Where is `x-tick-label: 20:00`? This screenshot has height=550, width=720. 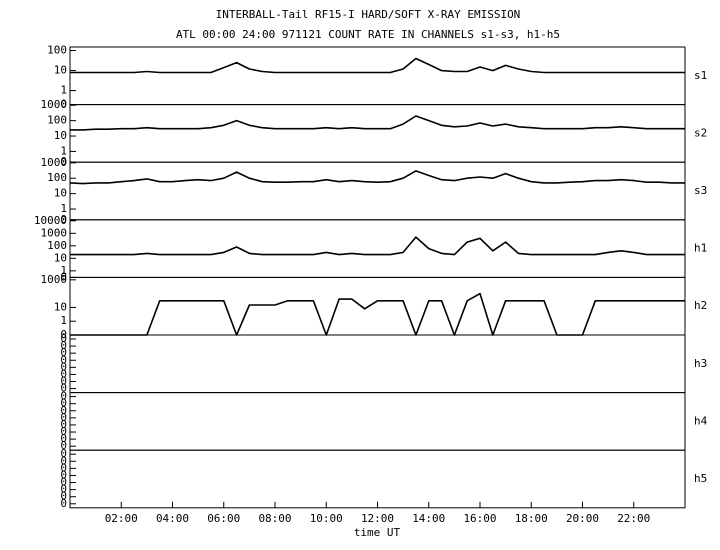
x-tick-label: 20:00 is located at coordinates (582, 518).